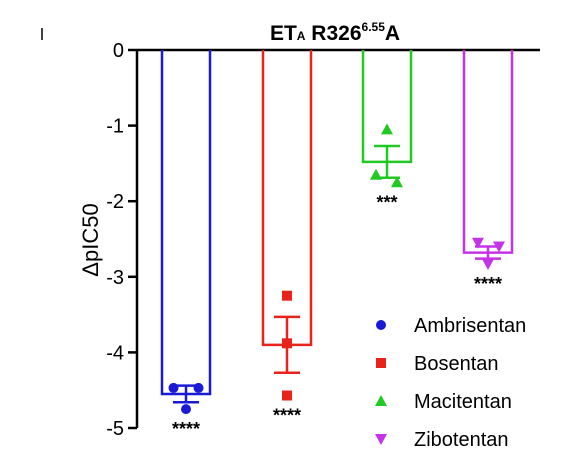  Describe the element at coordinates (488, 152) in the screenshot. I see `bar-zibotentan` at that location.